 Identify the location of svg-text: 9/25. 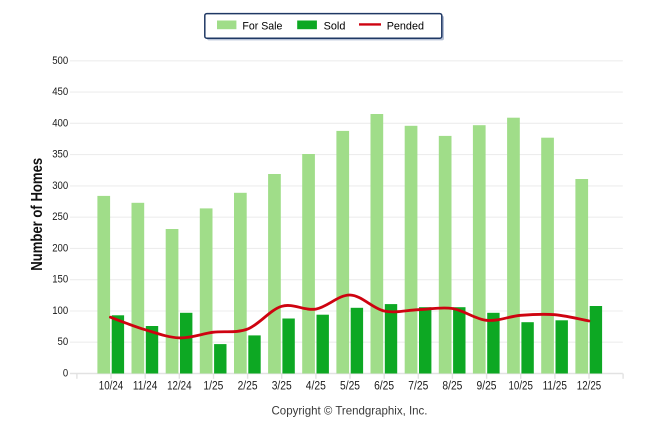
(487, 387).